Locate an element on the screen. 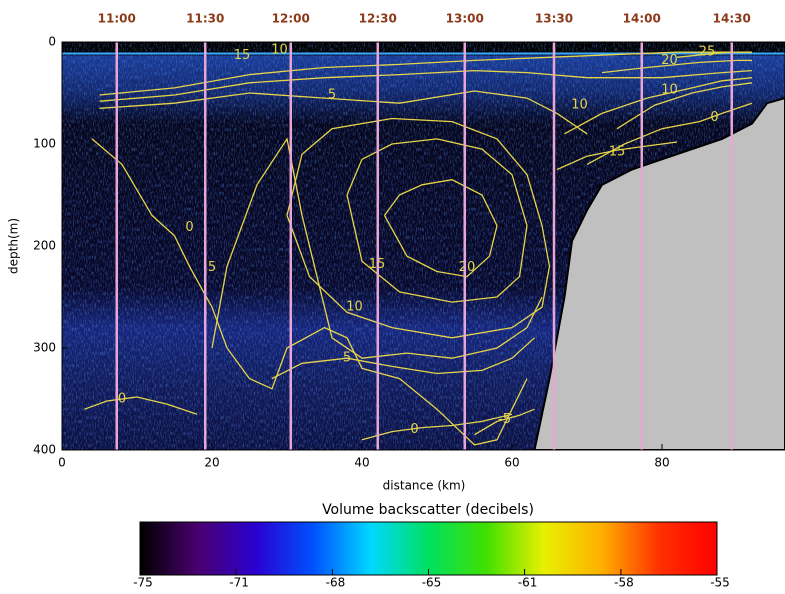 The width and height of the screenshot is (785, 594). contour-label: -5 is located at coordinates (504, 419).